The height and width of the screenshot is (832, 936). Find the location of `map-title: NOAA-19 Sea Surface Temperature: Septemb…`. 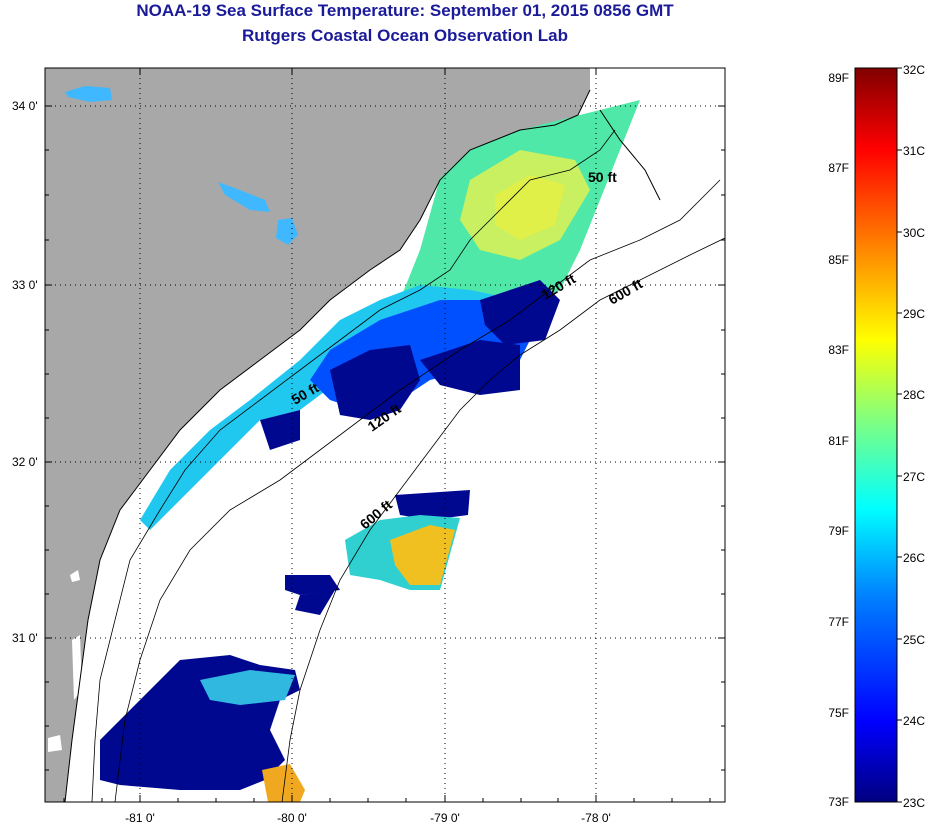

map-title: NOAA-19 Sea Surface Temperature: Septemb… is located at coordinates (405, 10).